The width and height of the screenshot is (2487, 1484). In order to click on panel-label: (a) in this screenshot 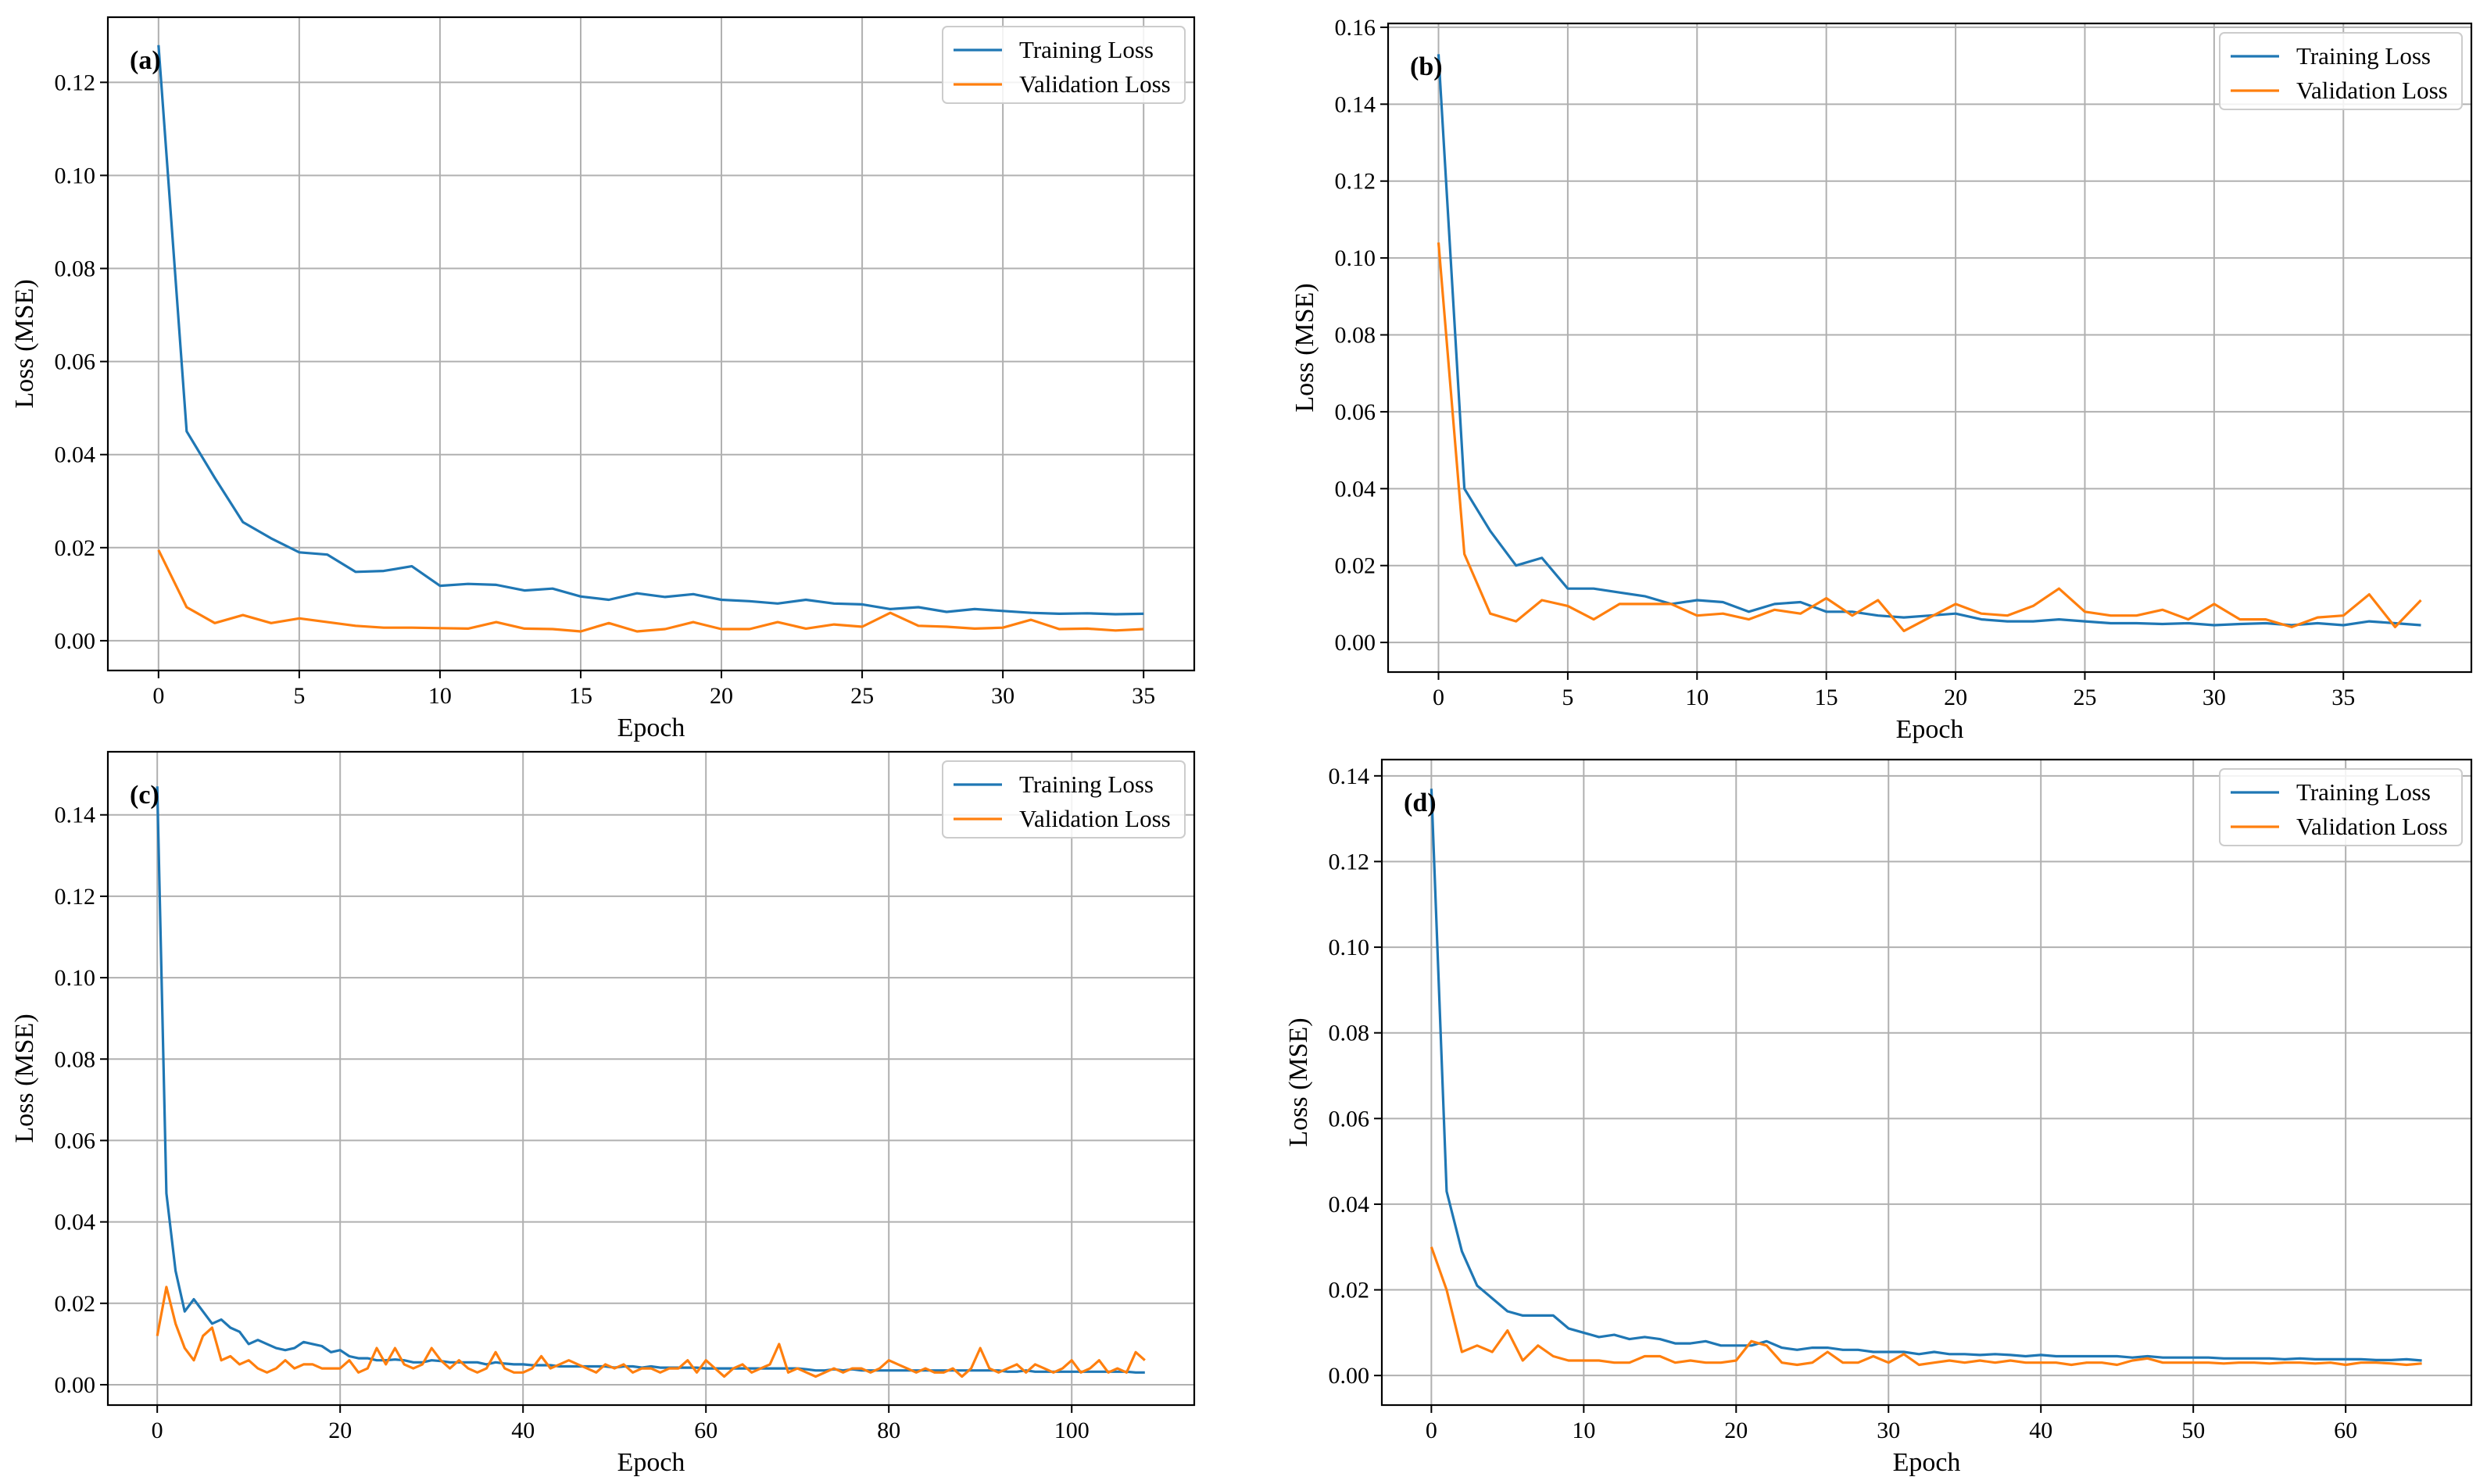, I will do `click(145, 60)`.